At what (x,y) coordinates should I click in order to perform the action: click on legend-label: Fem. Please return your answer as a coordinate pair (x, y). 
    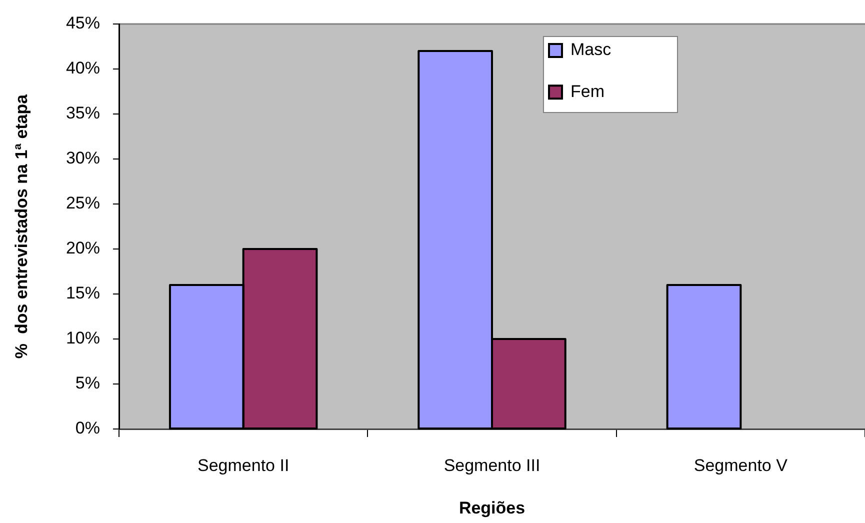
    Looking at the image, I should click on (587, 91).